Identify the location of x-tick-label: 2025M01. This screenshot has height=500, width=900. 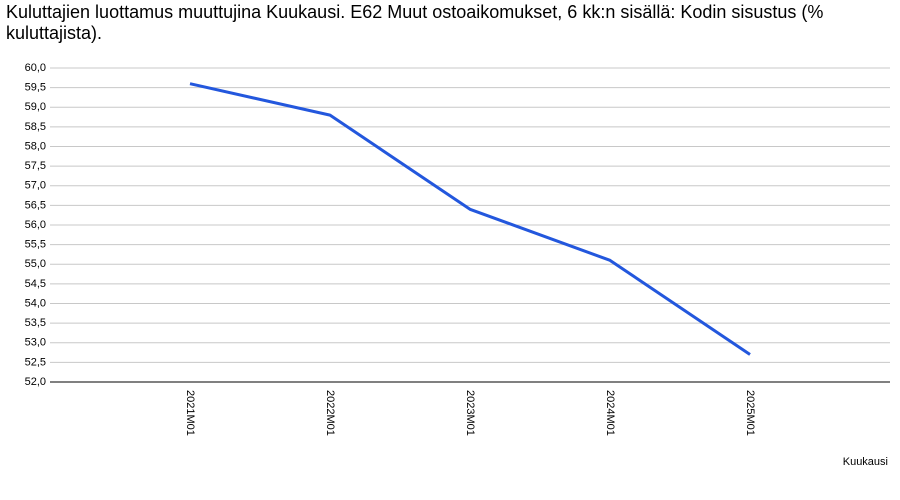
(750, 413).